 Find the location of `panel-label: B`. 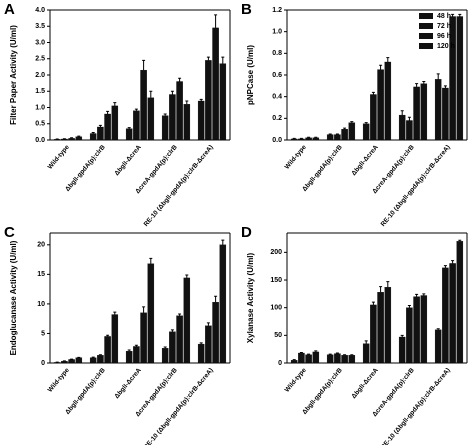

panel-label: B is located at coordinates (246, 9).